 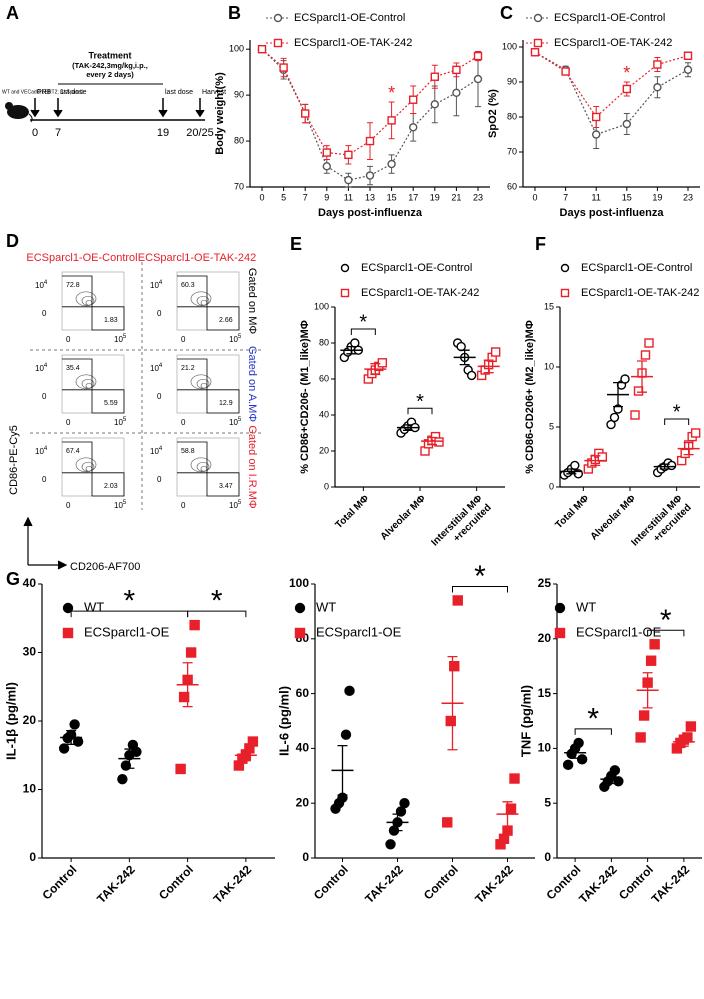 What do you see at coordinates (512, 116) in the screenshot?
I see `y-tick-label: 80` at bounding box center [512, 116].